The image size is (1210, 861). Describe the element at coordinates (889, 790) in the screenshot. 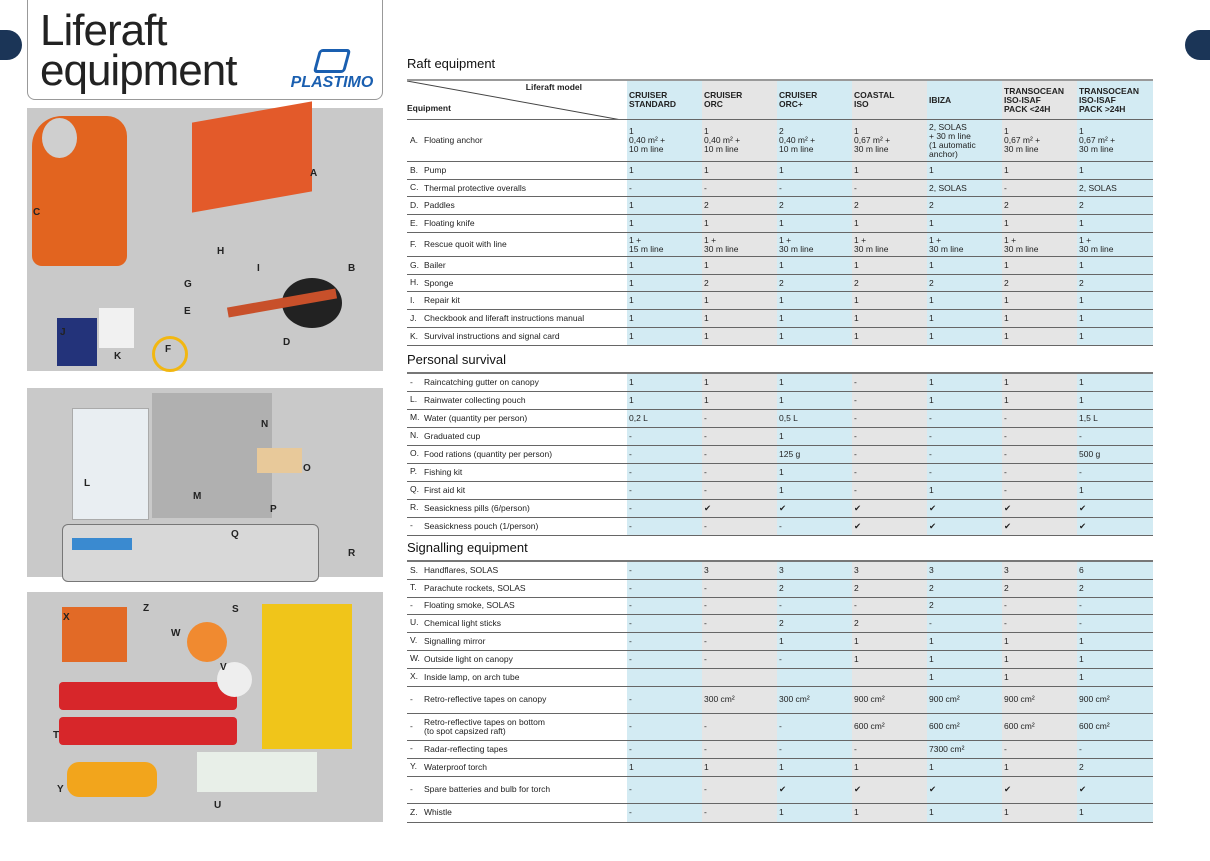

I see `value-cell: ✔` at that location.